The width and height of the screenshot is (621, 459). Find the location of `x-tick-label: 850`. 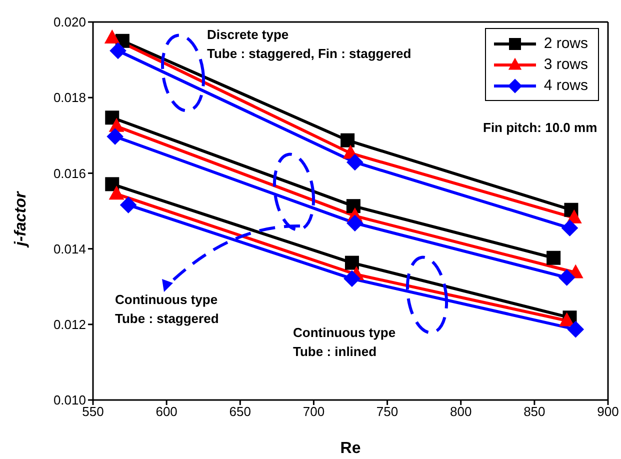

x-tick-label: 850 is located at coordinates (535, 412).